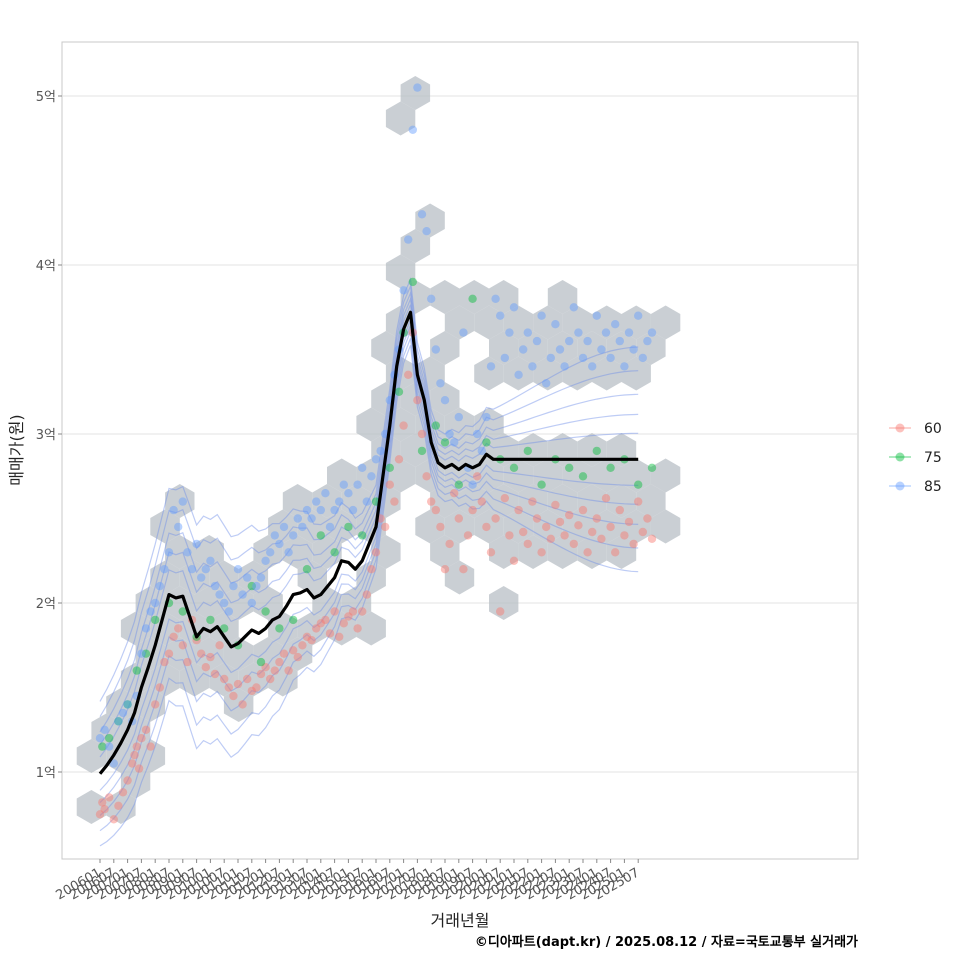  I want to click on legend-label-75: 75, so click(933, 458).